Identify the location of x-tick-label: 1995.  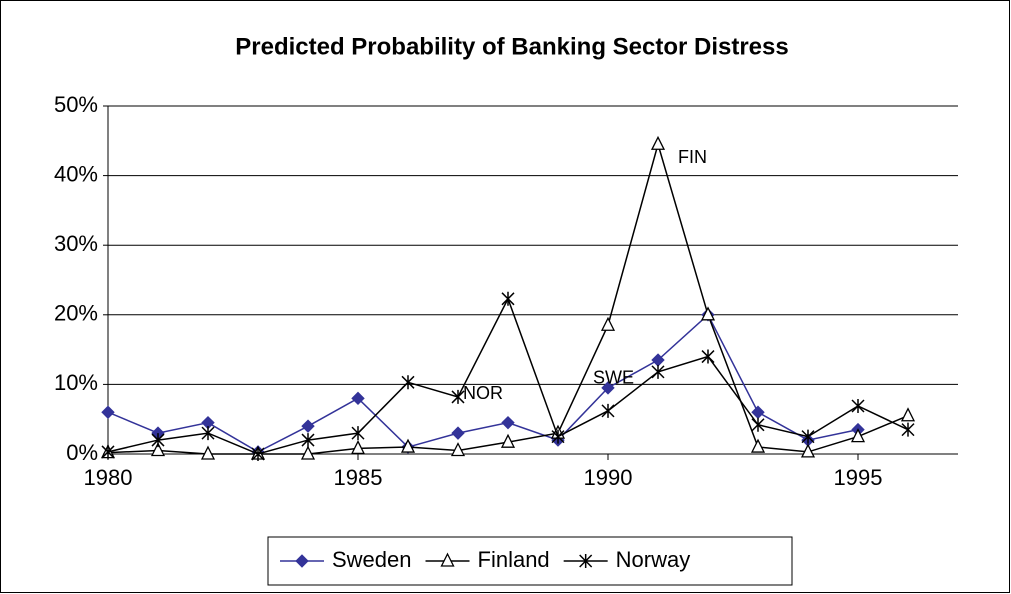
(858, 477).